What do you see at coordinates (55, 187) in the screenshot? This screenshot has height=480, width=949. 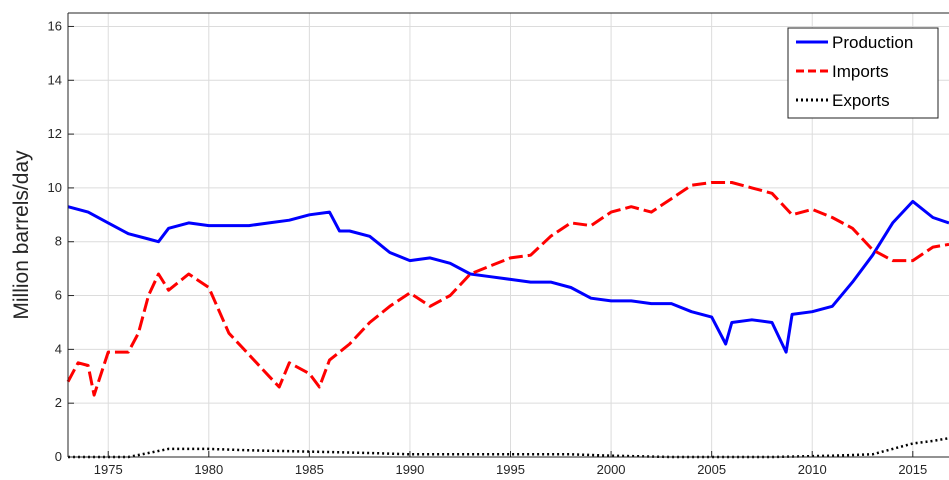 I see `y-tick-label: 10` at bounding box center [55, 187].